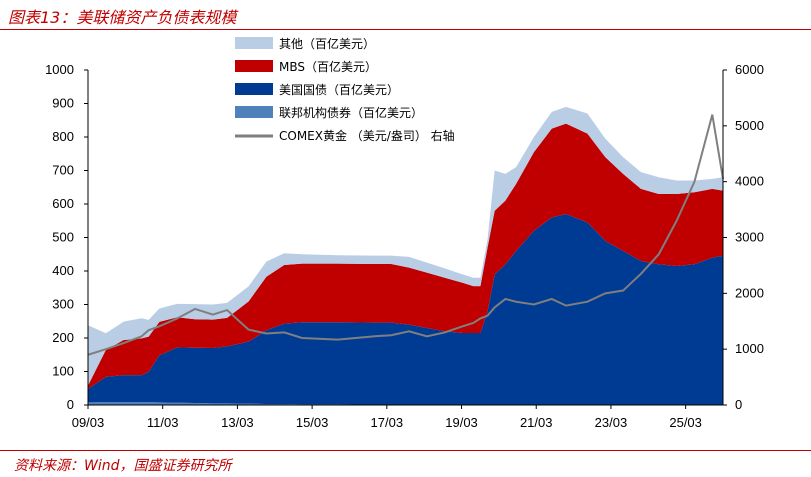  What do you see at coordinates (63, 304) in the screenshot?
I see `y-left-tick-label: 300` at bounding box center [63, 304].